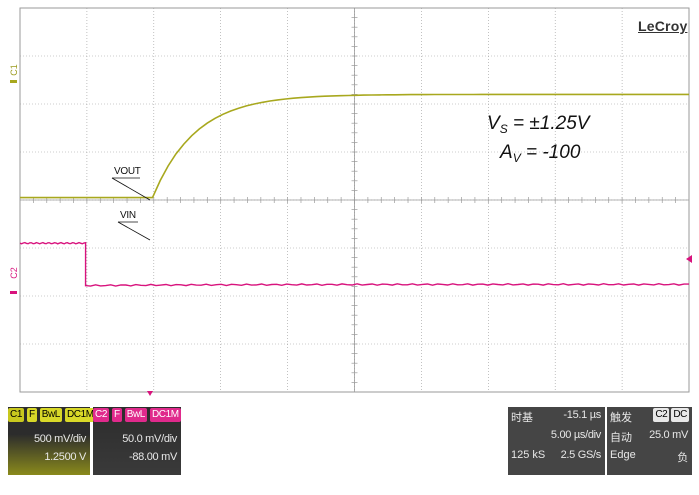  What do you see at coordinates (682, 458) in the screenshot?
I see `trigger-slope: 负` at bounding box center [682, 458].